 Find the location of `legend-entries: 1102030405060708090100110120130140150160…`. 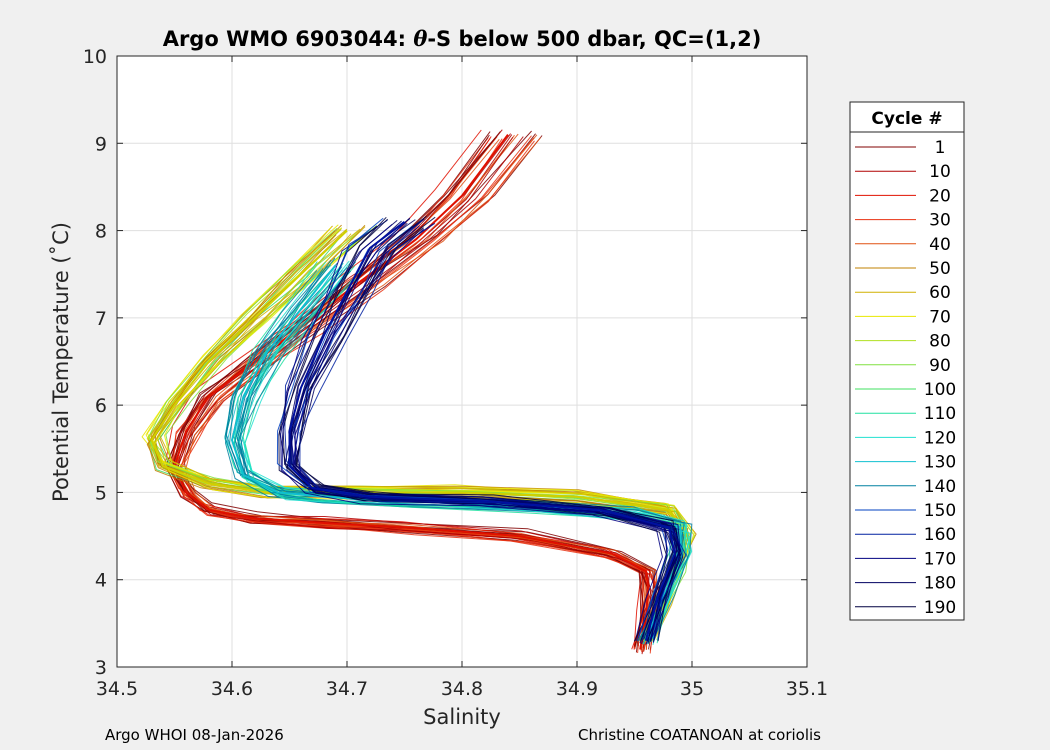

legend-entries: 1102030405060708090100110120130140150160… is located at coordinates (905, 378).